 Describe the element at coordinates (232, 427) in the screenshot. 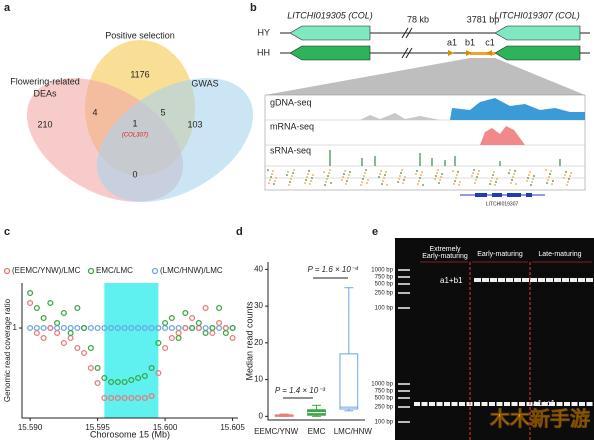

I see `x-tick-label: 15.605` at that location.